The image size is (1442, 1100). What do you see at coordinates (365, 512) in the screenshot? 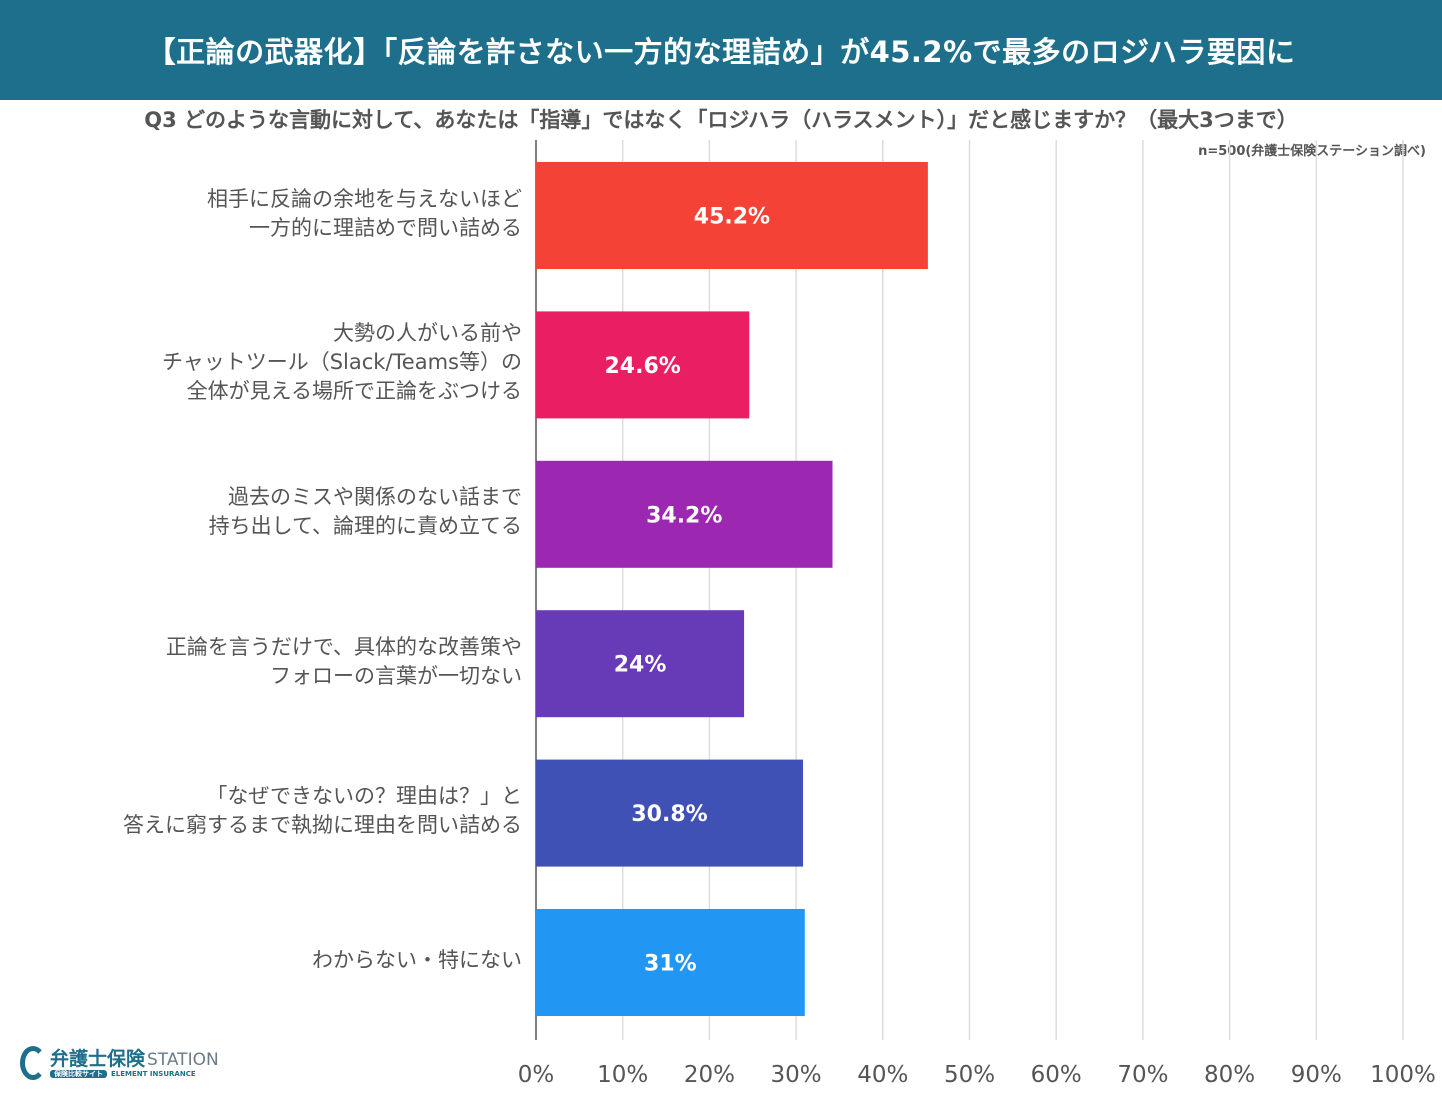
I see `category-label: 過去のミスや関係のない話まで 持ち出して、論理的に責め立てる` at bounding box center [365, 512].